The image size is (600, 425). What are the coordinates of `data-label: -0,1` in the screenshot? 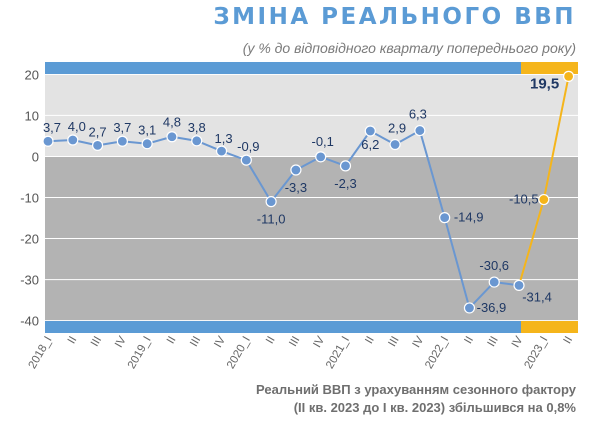 It's located at (322, 141).